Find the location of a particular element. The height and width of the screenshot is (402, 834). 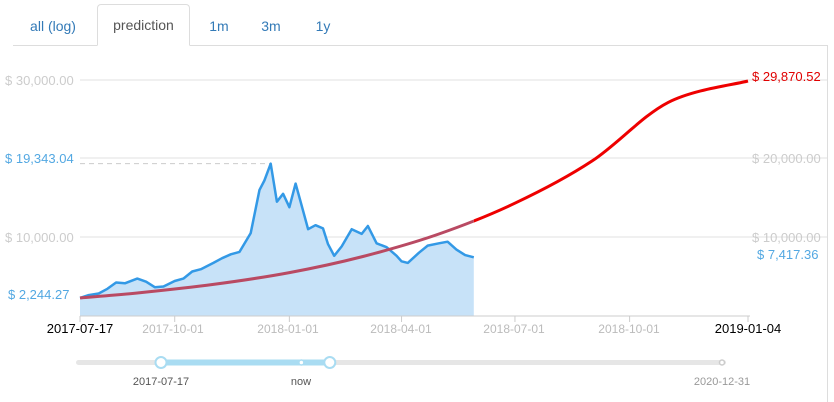

max-value-label: $ 19,343.04 is located at coordinates (39, 158).